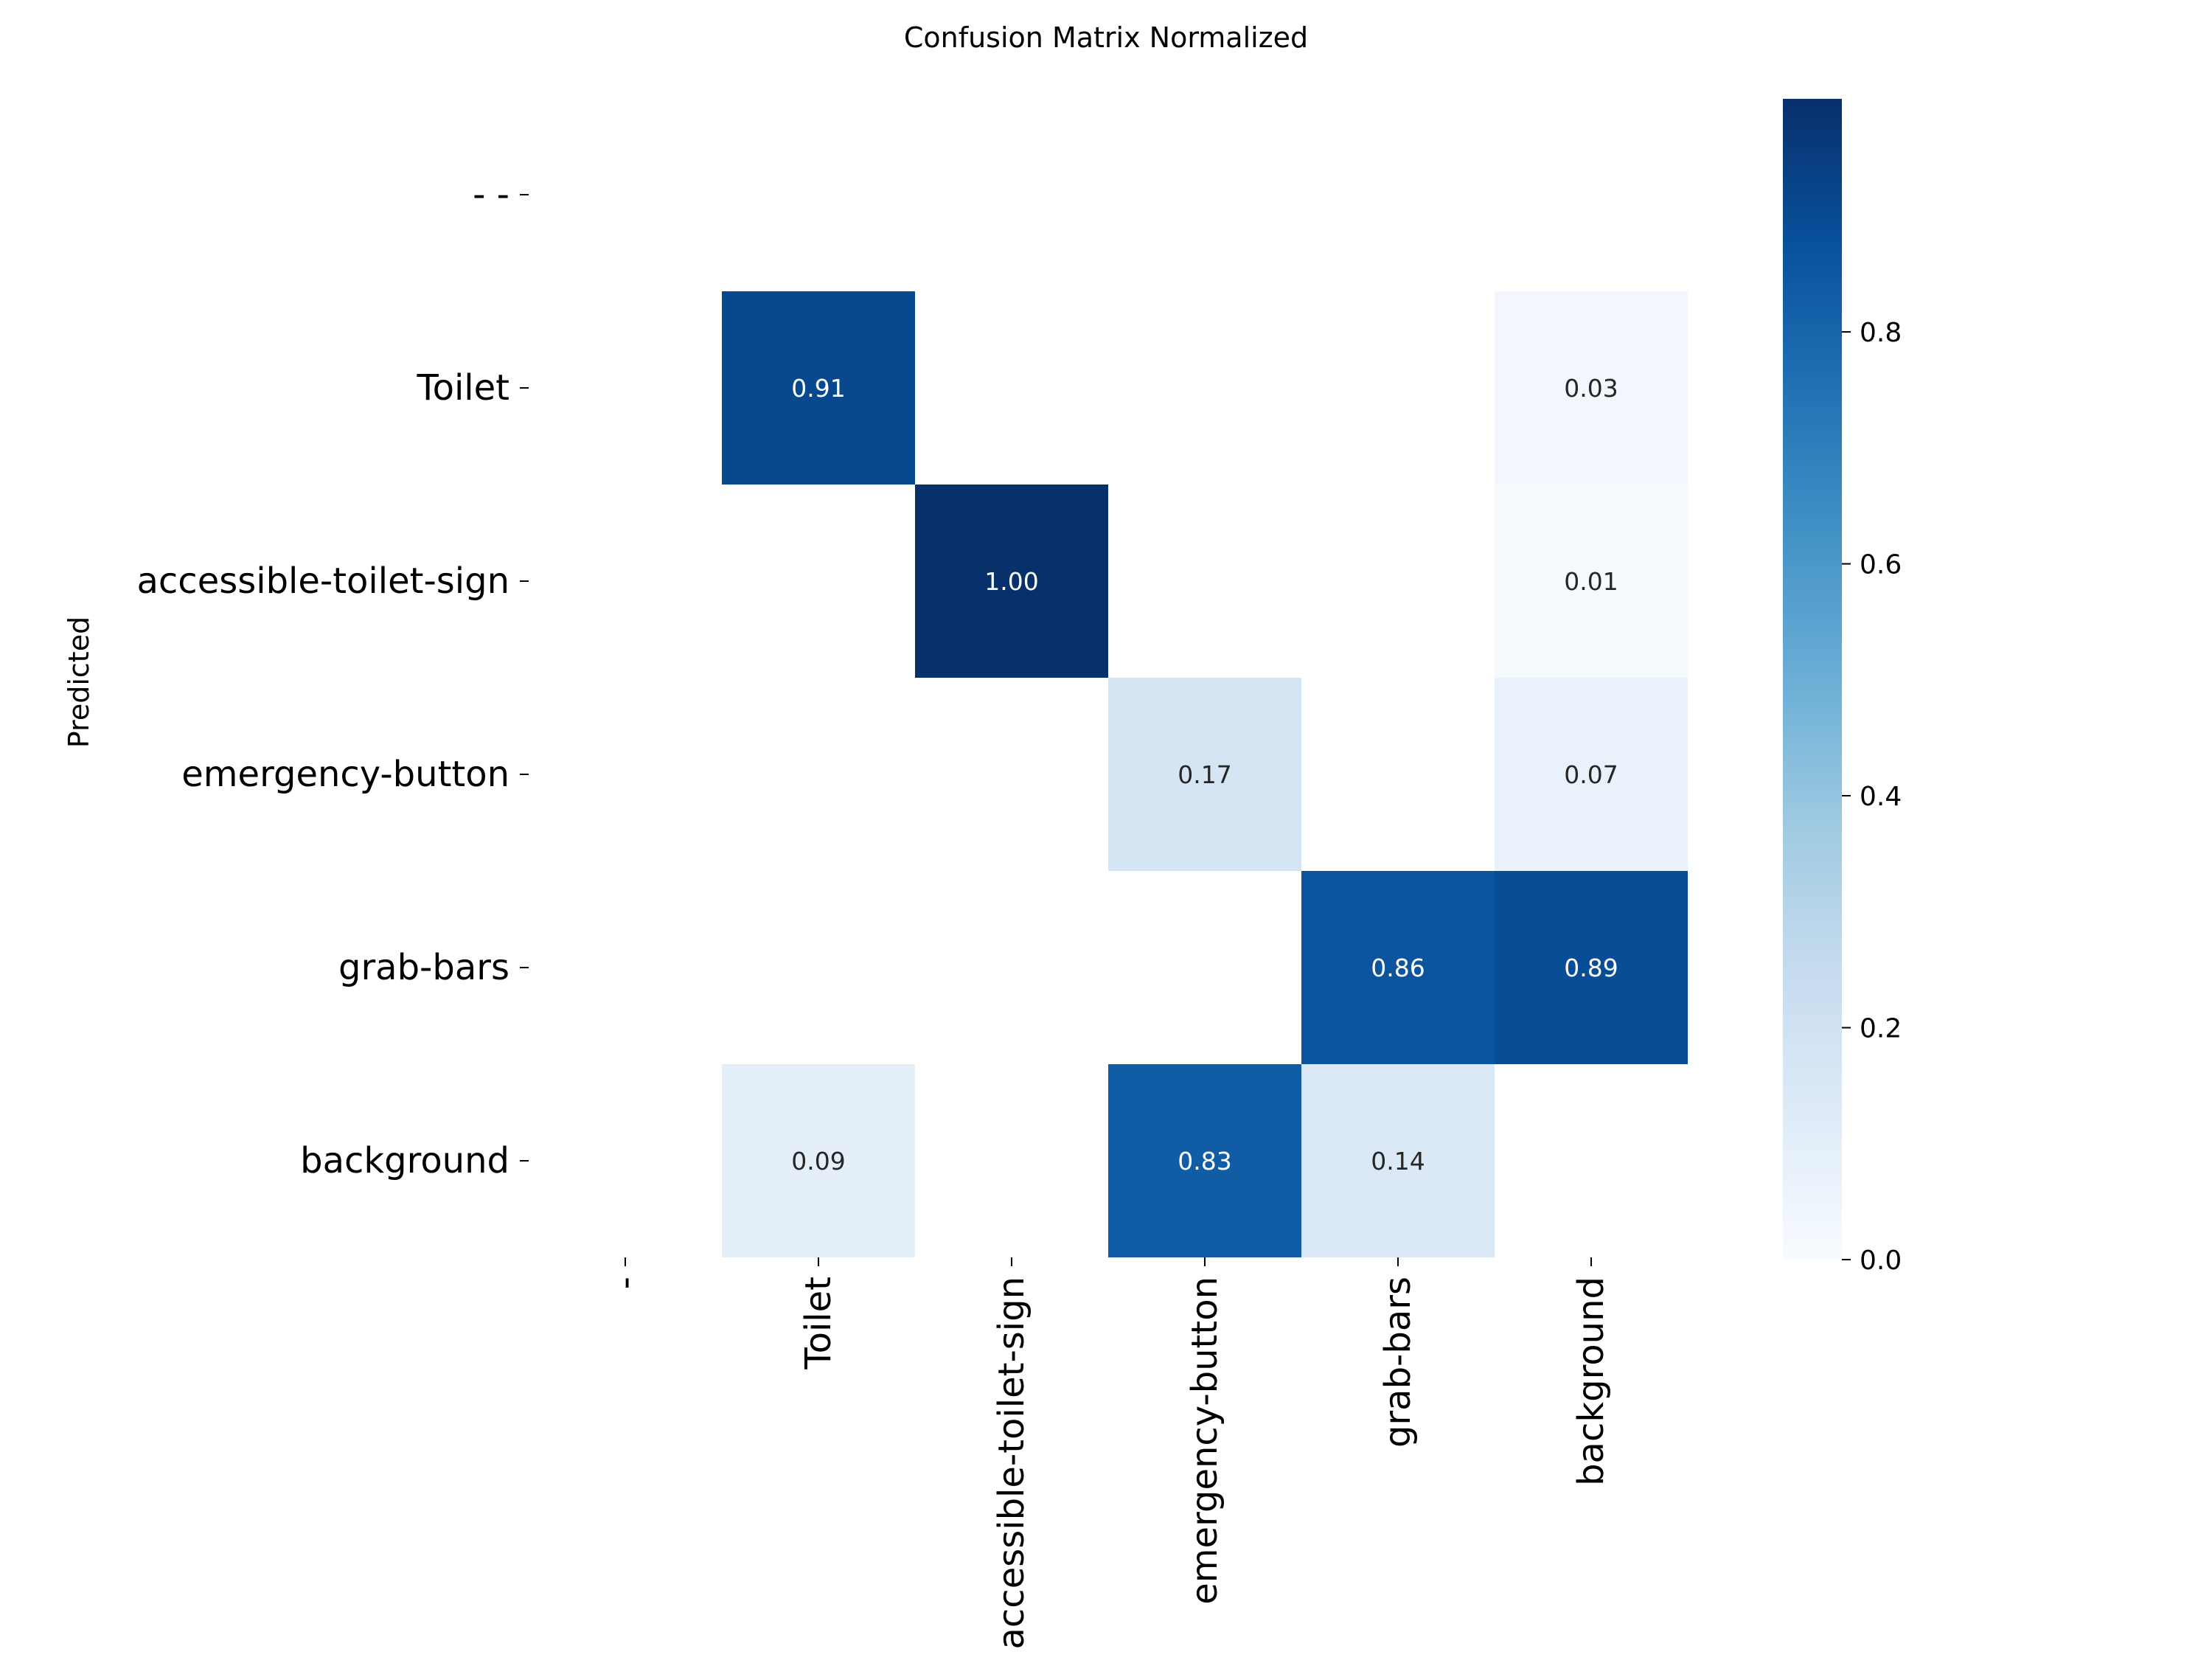 This screenshot has height=1663, width=2212. Describe the element at coordinates (423, 967) in the screenshot. I see `y-tick-label: grab-bars` at that location.